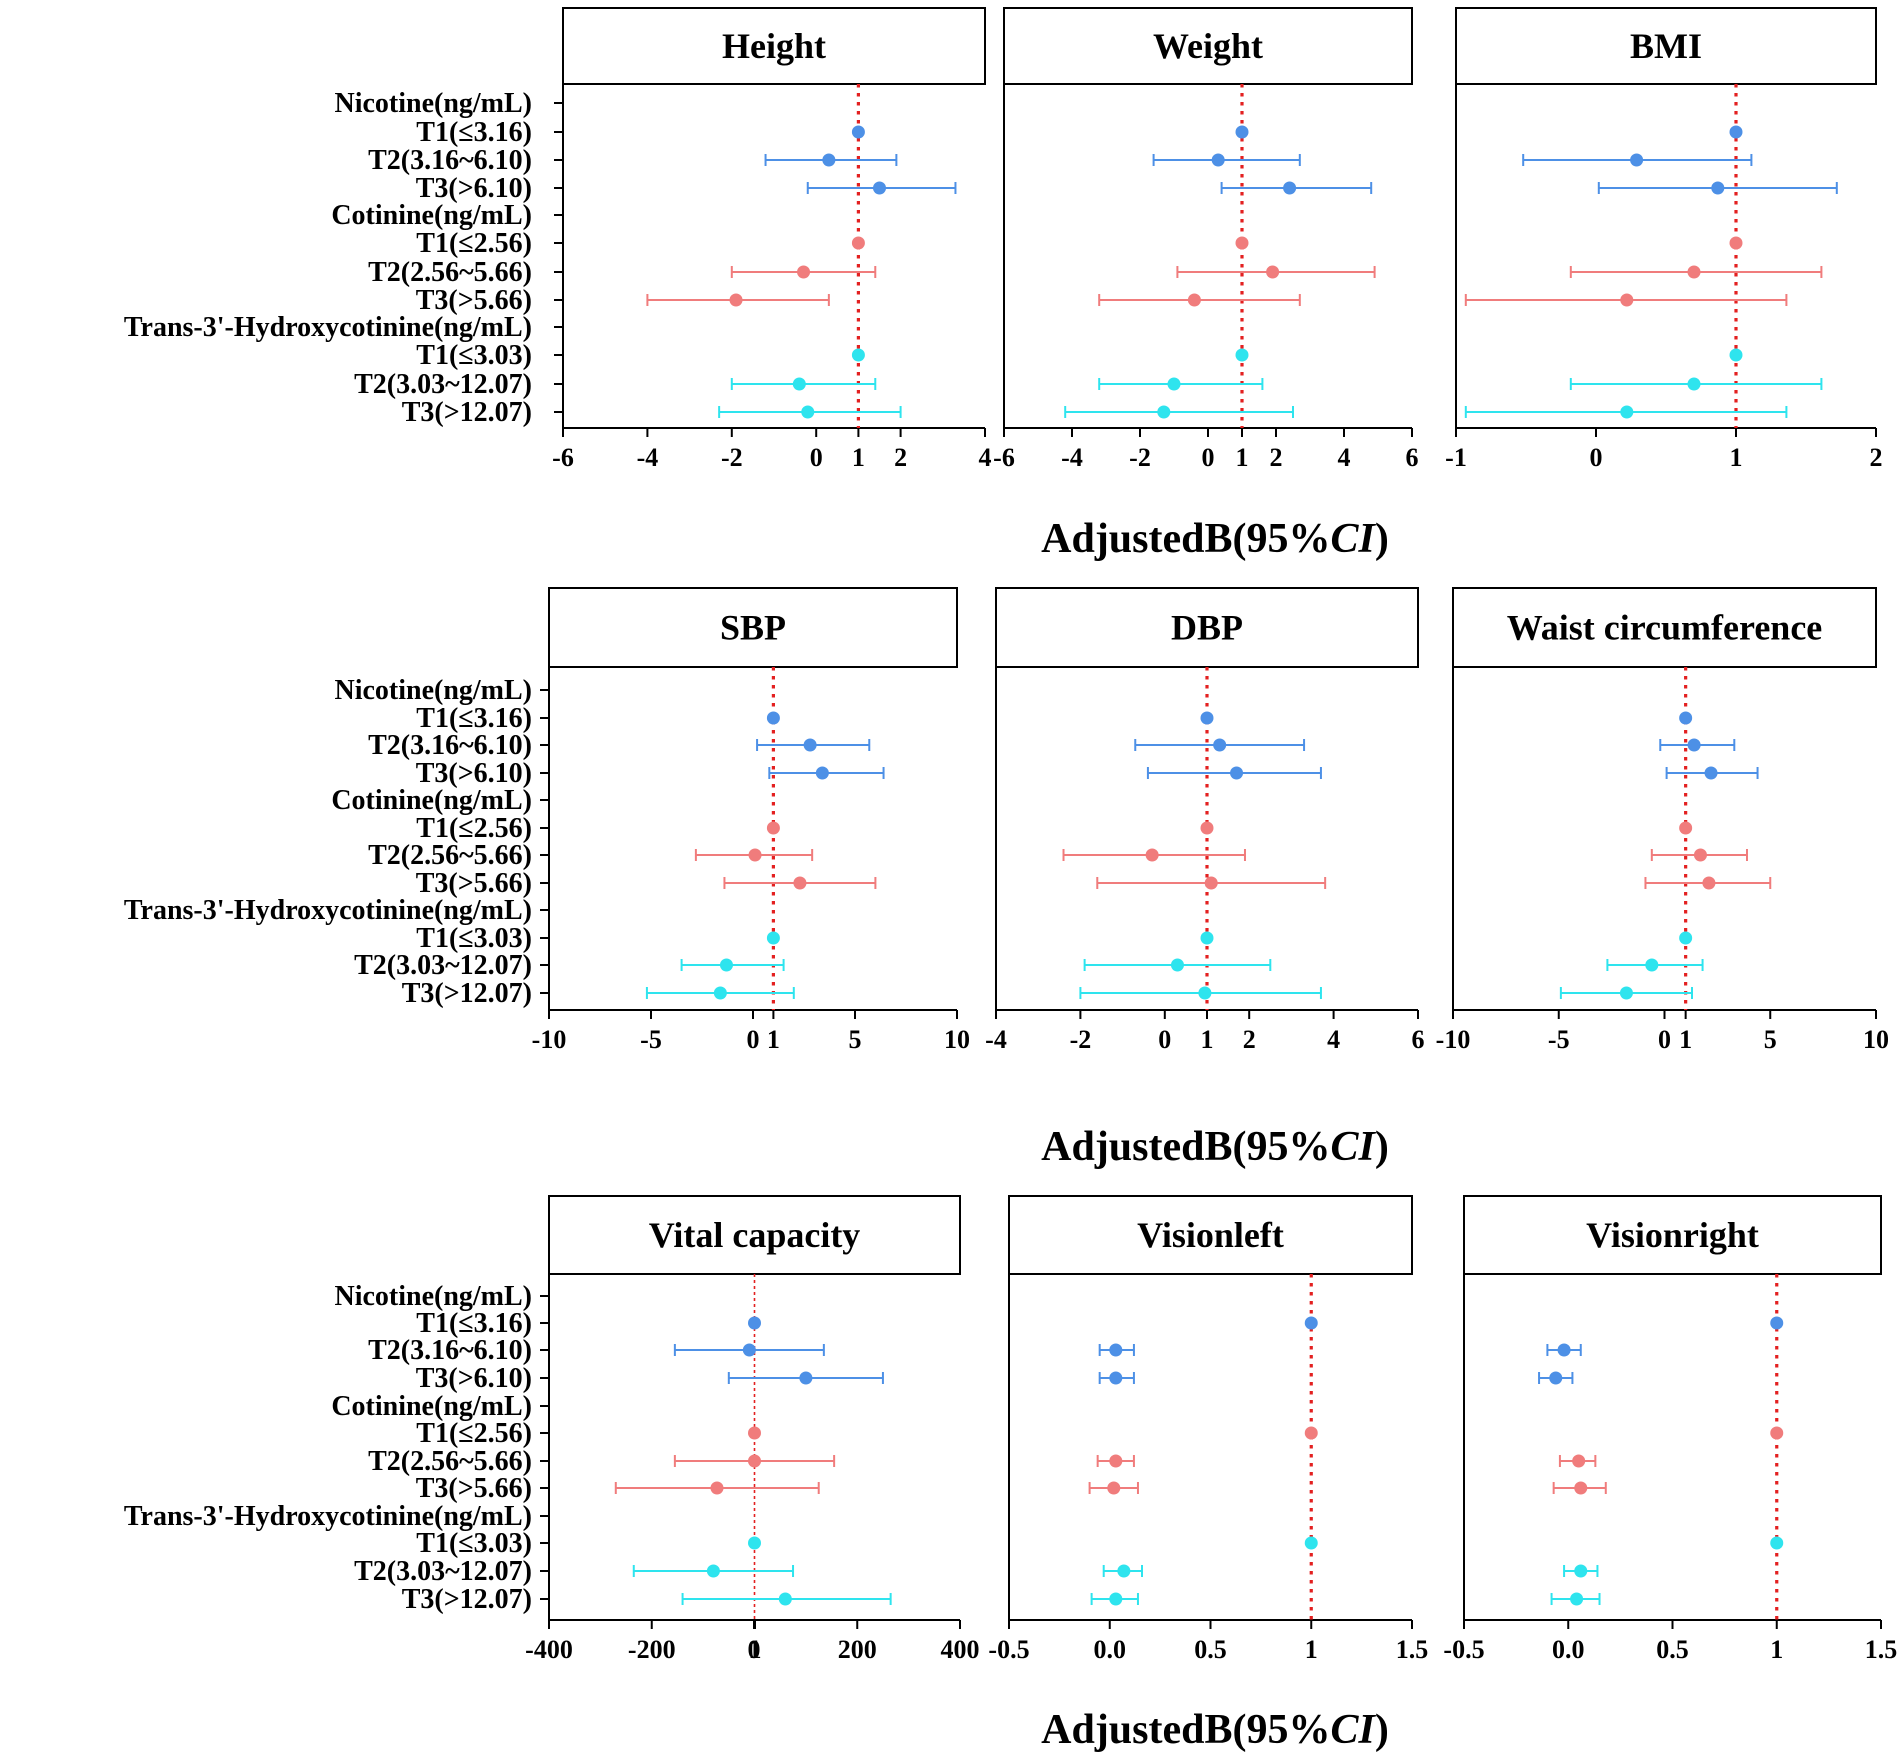 The height and width of the screenshot is (1757, 1902). I want to click on x-tick-label: -4, so click(996, 1039).